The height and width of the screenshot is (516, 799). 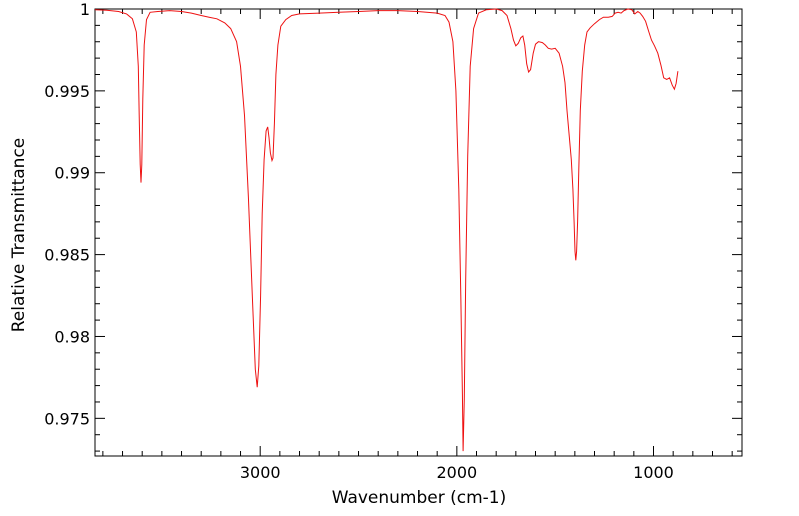 I want to click on x-tick-label: 3000, so click(x=260, y=472).